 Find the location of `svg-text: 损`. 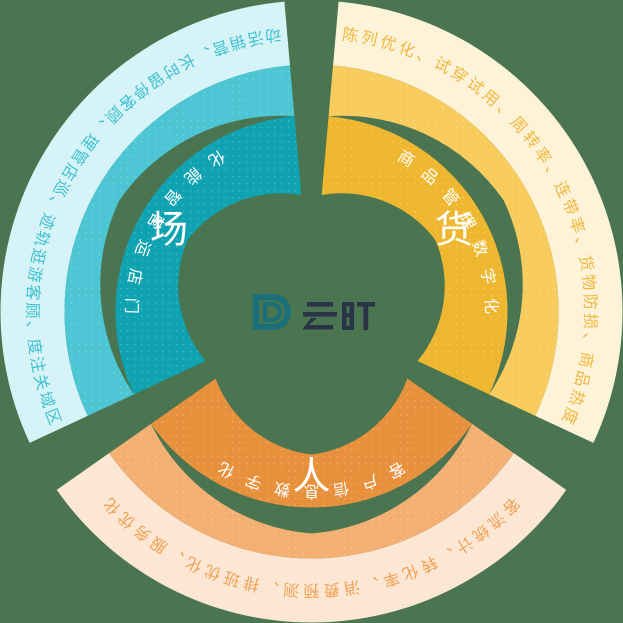

svg-text: 损 is located at coordinates (591, 321).